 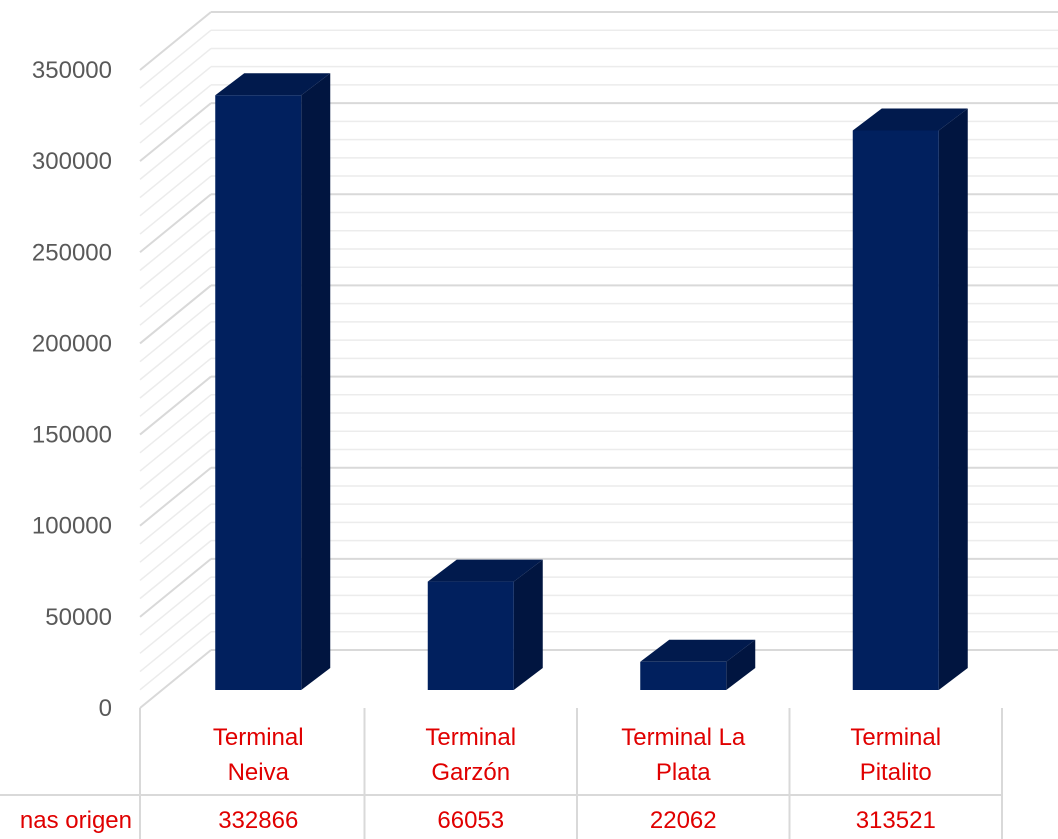 I want to click on category-label: Terminal La, so click(x=683, y=737).